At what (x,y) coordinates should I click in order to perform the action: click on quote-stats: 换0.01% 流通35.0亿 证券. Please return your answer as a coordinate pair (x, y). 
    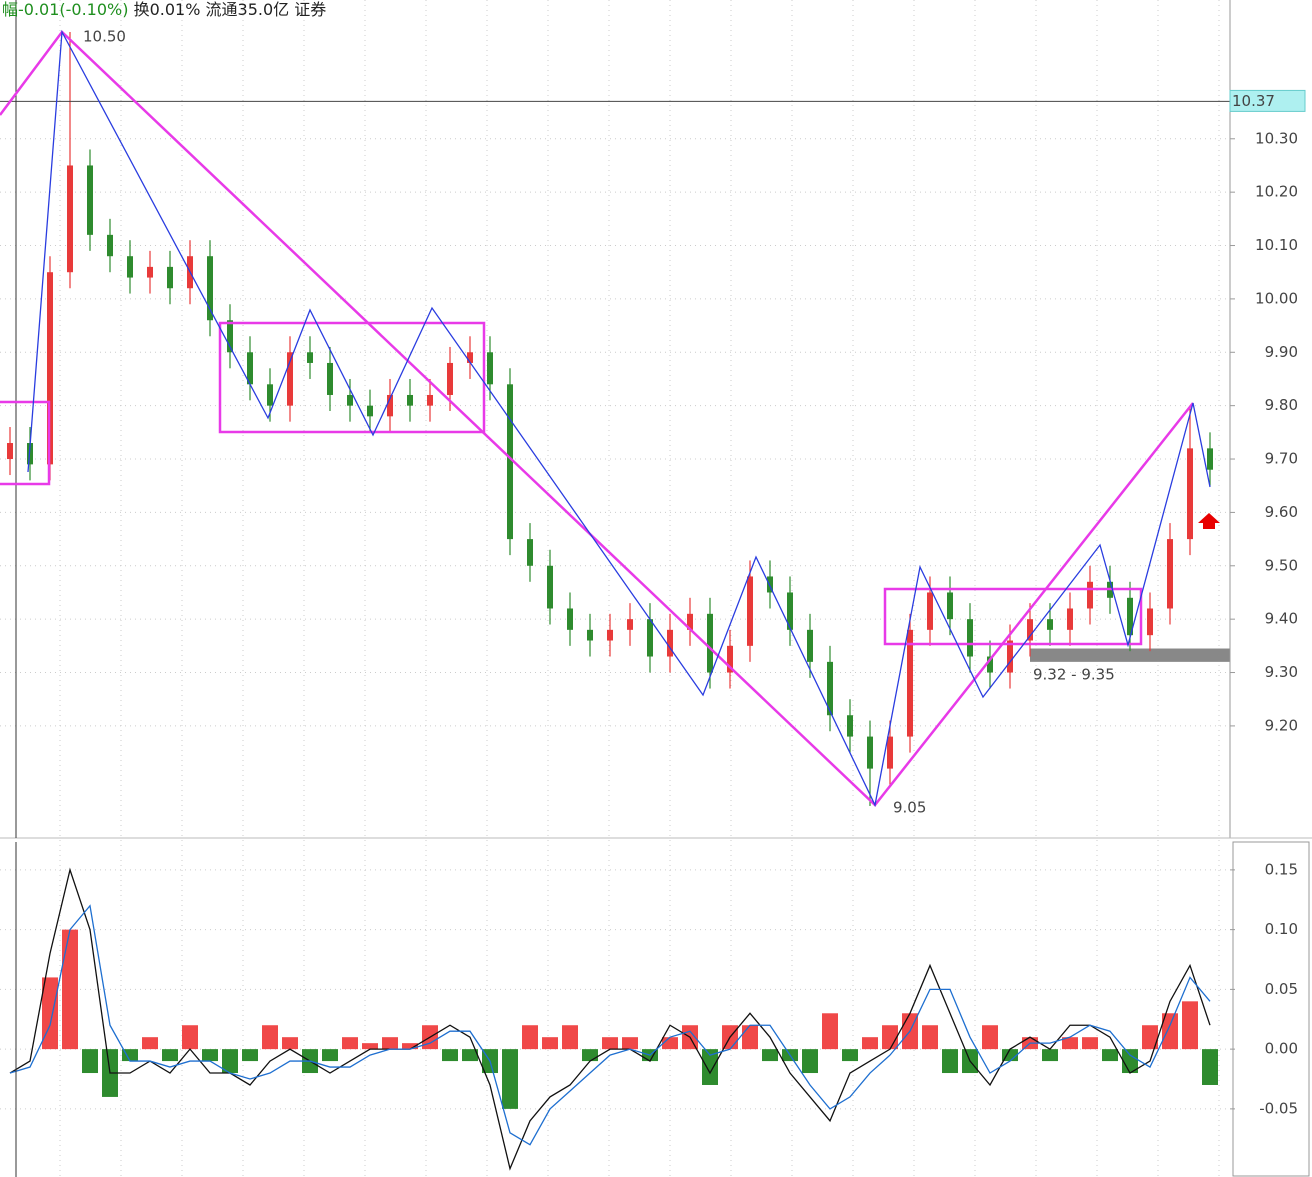
    Looking at the image, I should click on (230, 9).